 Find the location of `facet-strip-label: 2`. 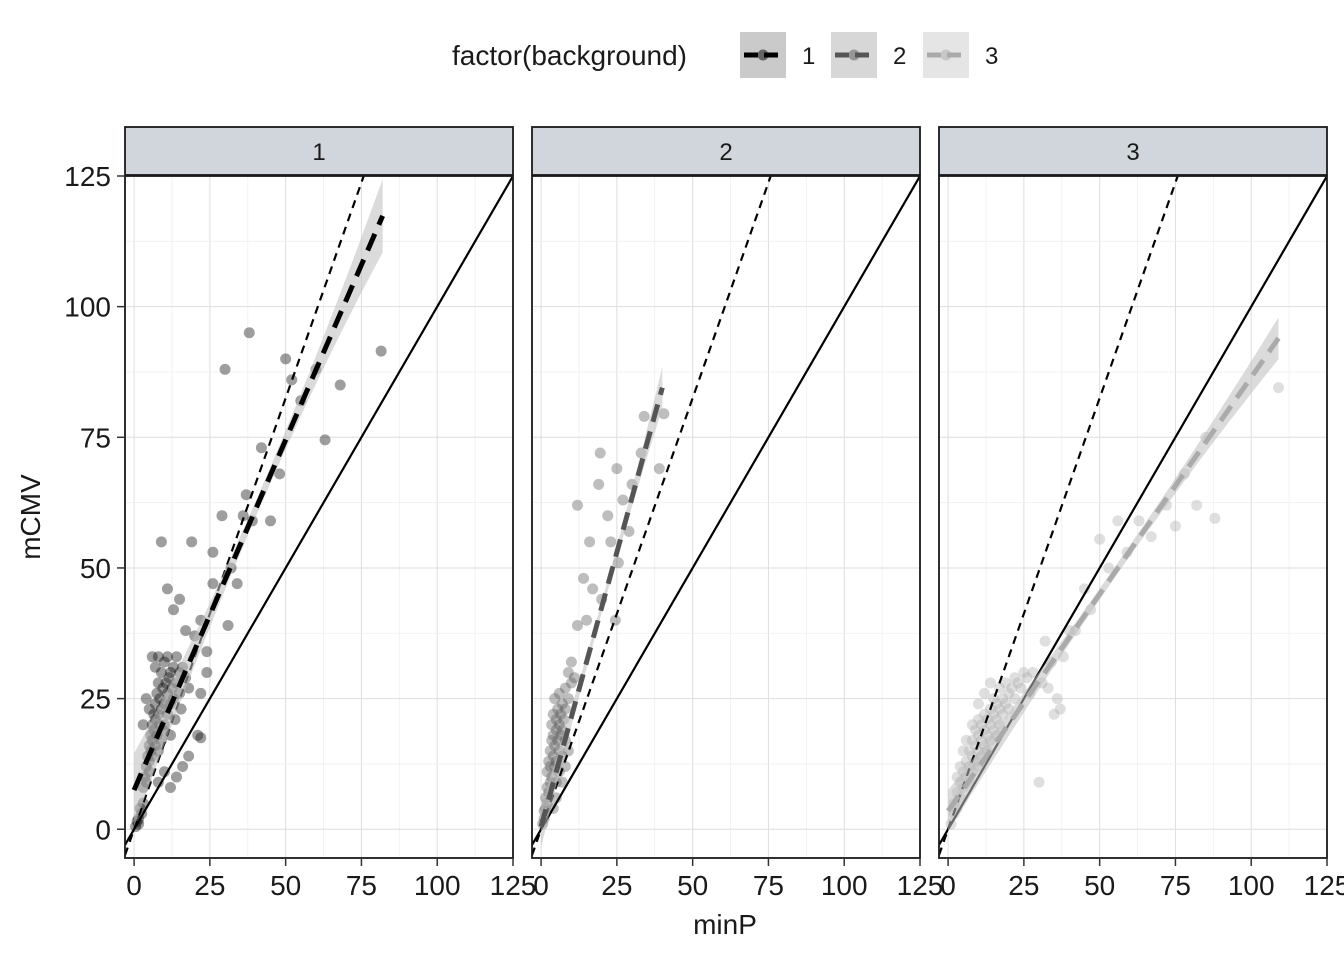

facet-strip-label: 2 is located at coordinates (725, 152).